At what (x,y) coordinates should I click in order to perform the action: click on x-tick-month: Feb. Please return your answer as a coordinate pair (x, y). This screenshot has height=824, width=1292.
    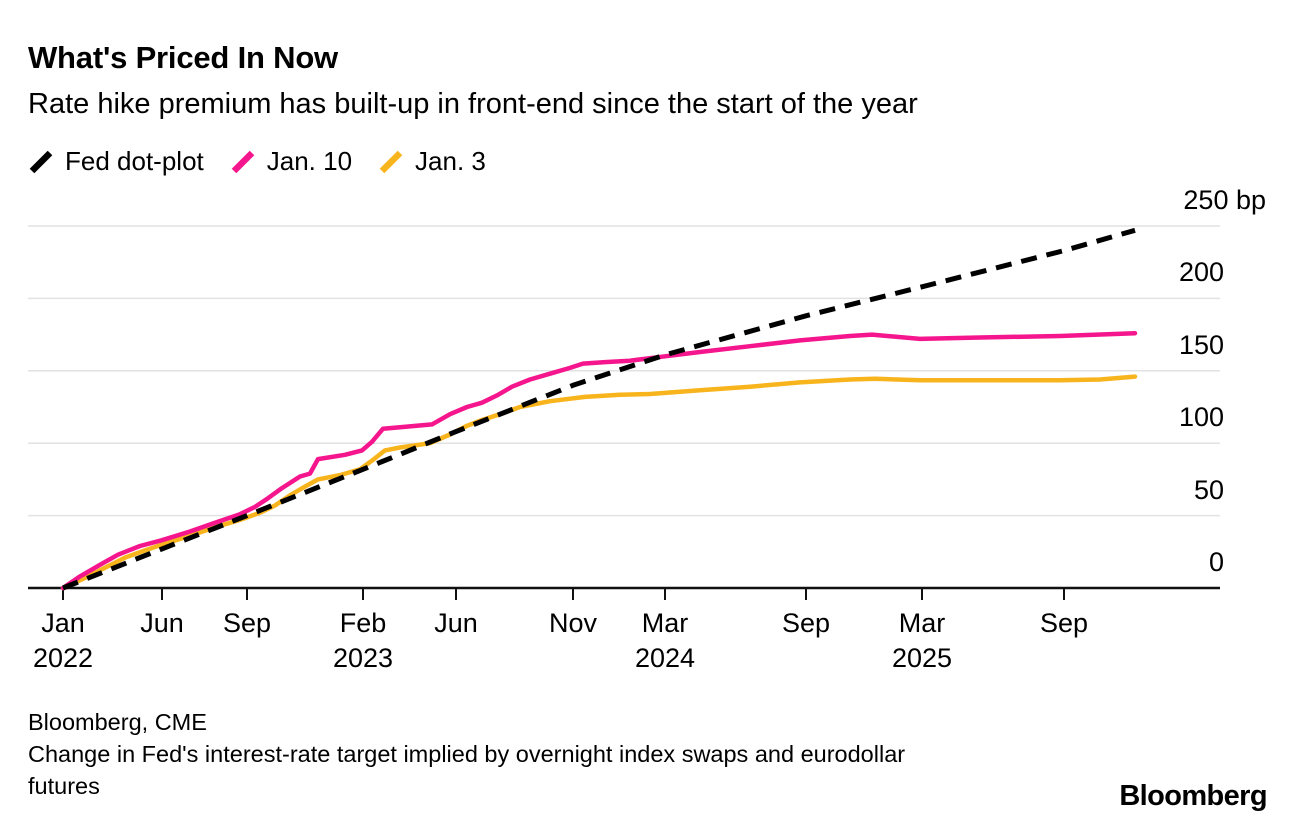
    Looking at the image, I should click on (363, 623).